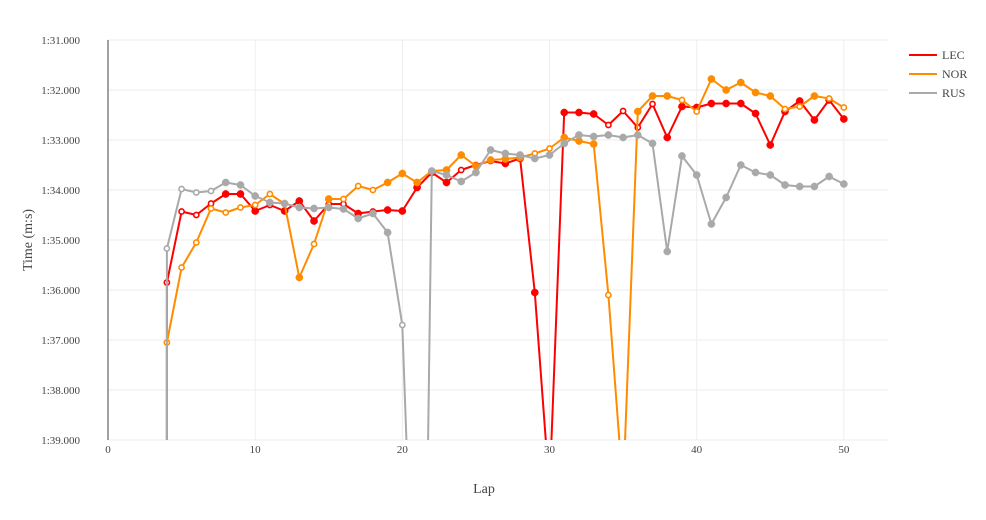  What do you see at coordinates (937, 55) in the screenshot?
I see `legend-item-lec: LEC` at bounding box center [937, 55].